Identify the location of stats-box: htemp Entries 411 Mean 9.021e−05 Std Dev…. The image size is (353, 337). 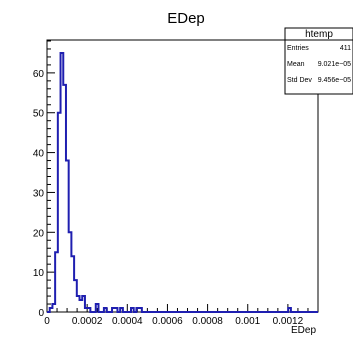
(318, 61).